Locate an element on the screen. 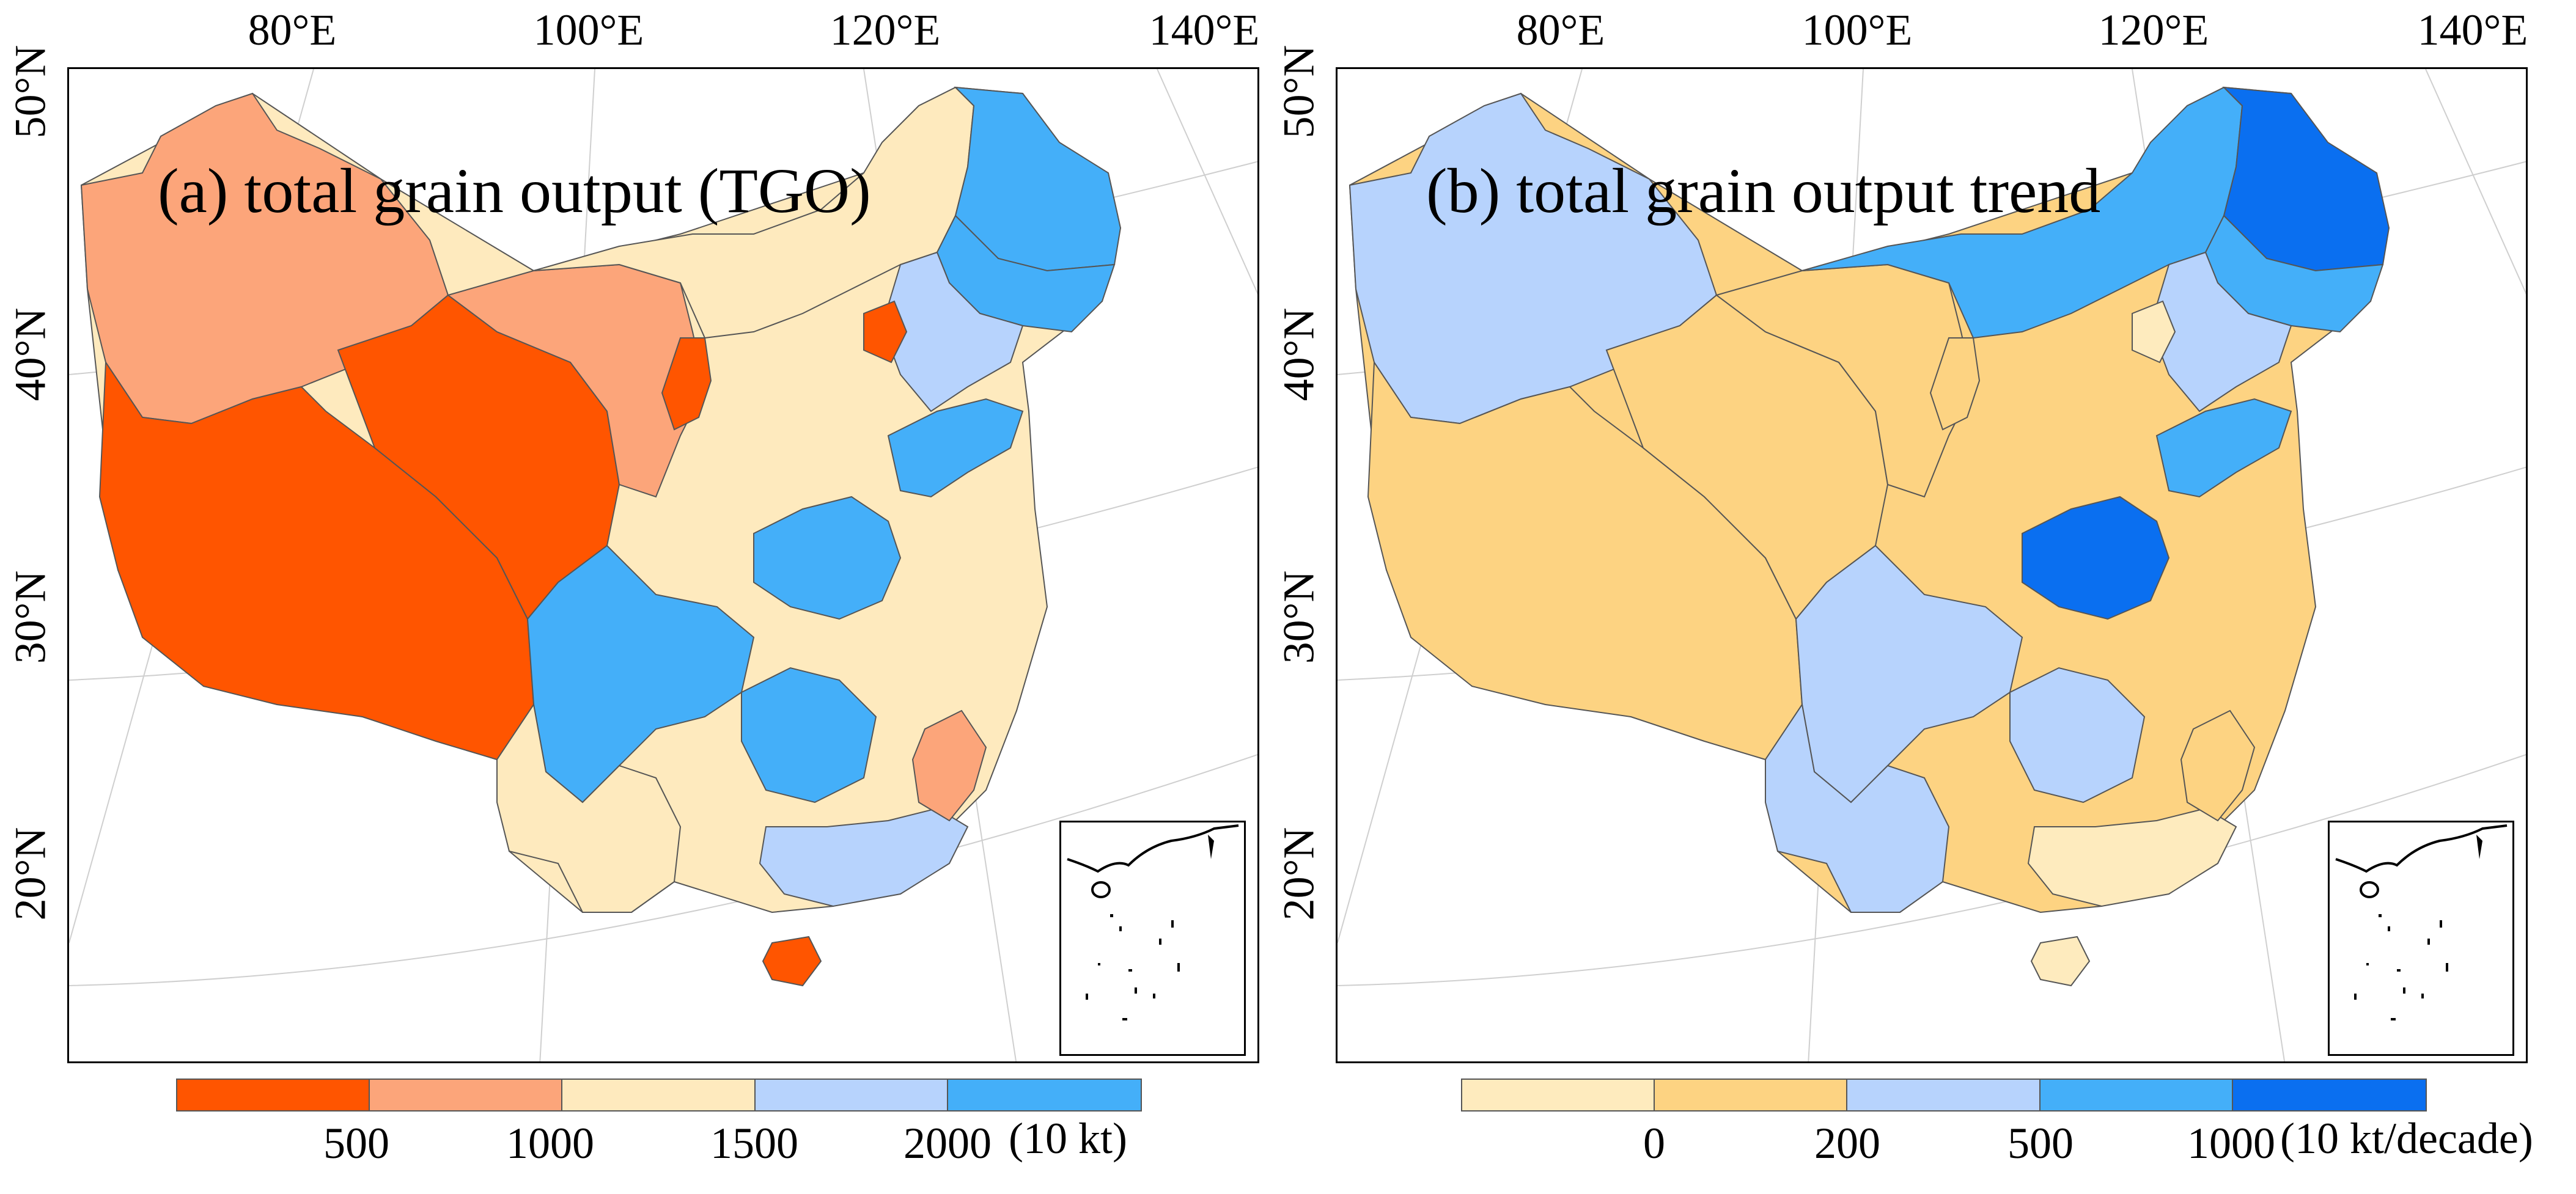 The height and width of the screenshot is (1194, 2576). legend-unit: (10 kt) is located at coordinates (1068, 1138).